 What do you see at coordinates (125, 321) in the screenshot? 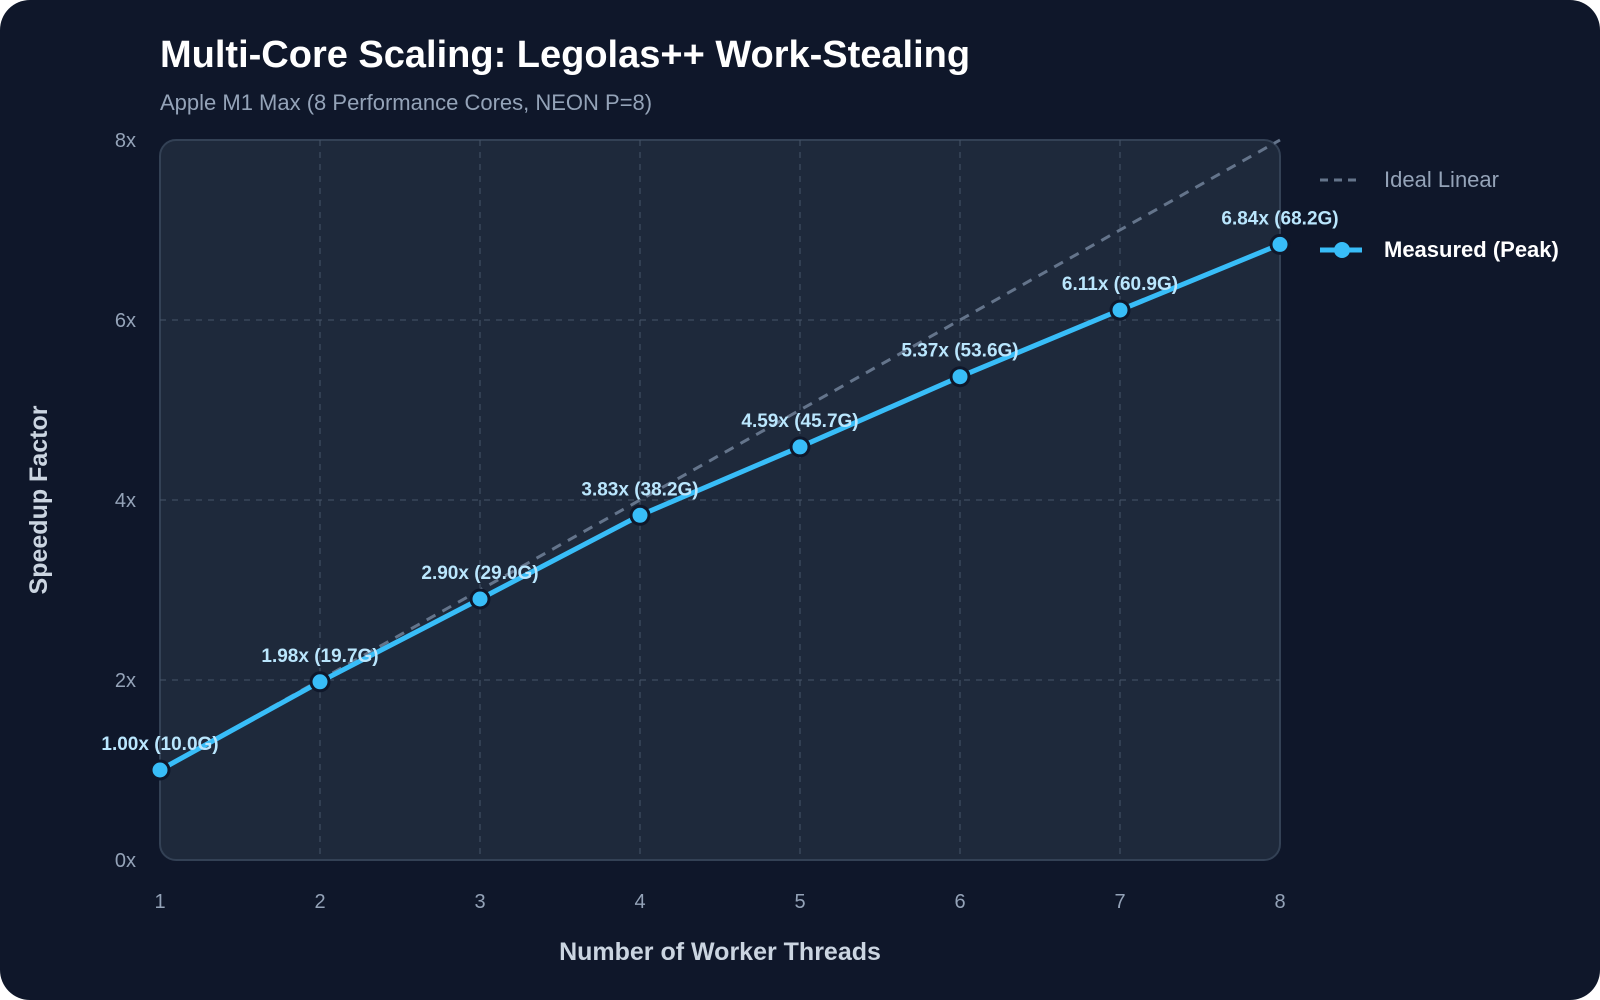
I see `y-tick-label: 6x` at bounding box center [125, 321].